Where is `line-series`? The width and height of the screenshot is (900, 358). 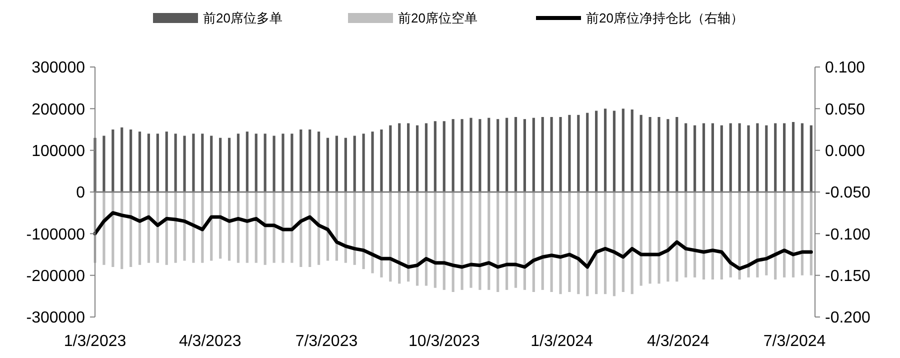 line-series is located at coordinates (453, 240).